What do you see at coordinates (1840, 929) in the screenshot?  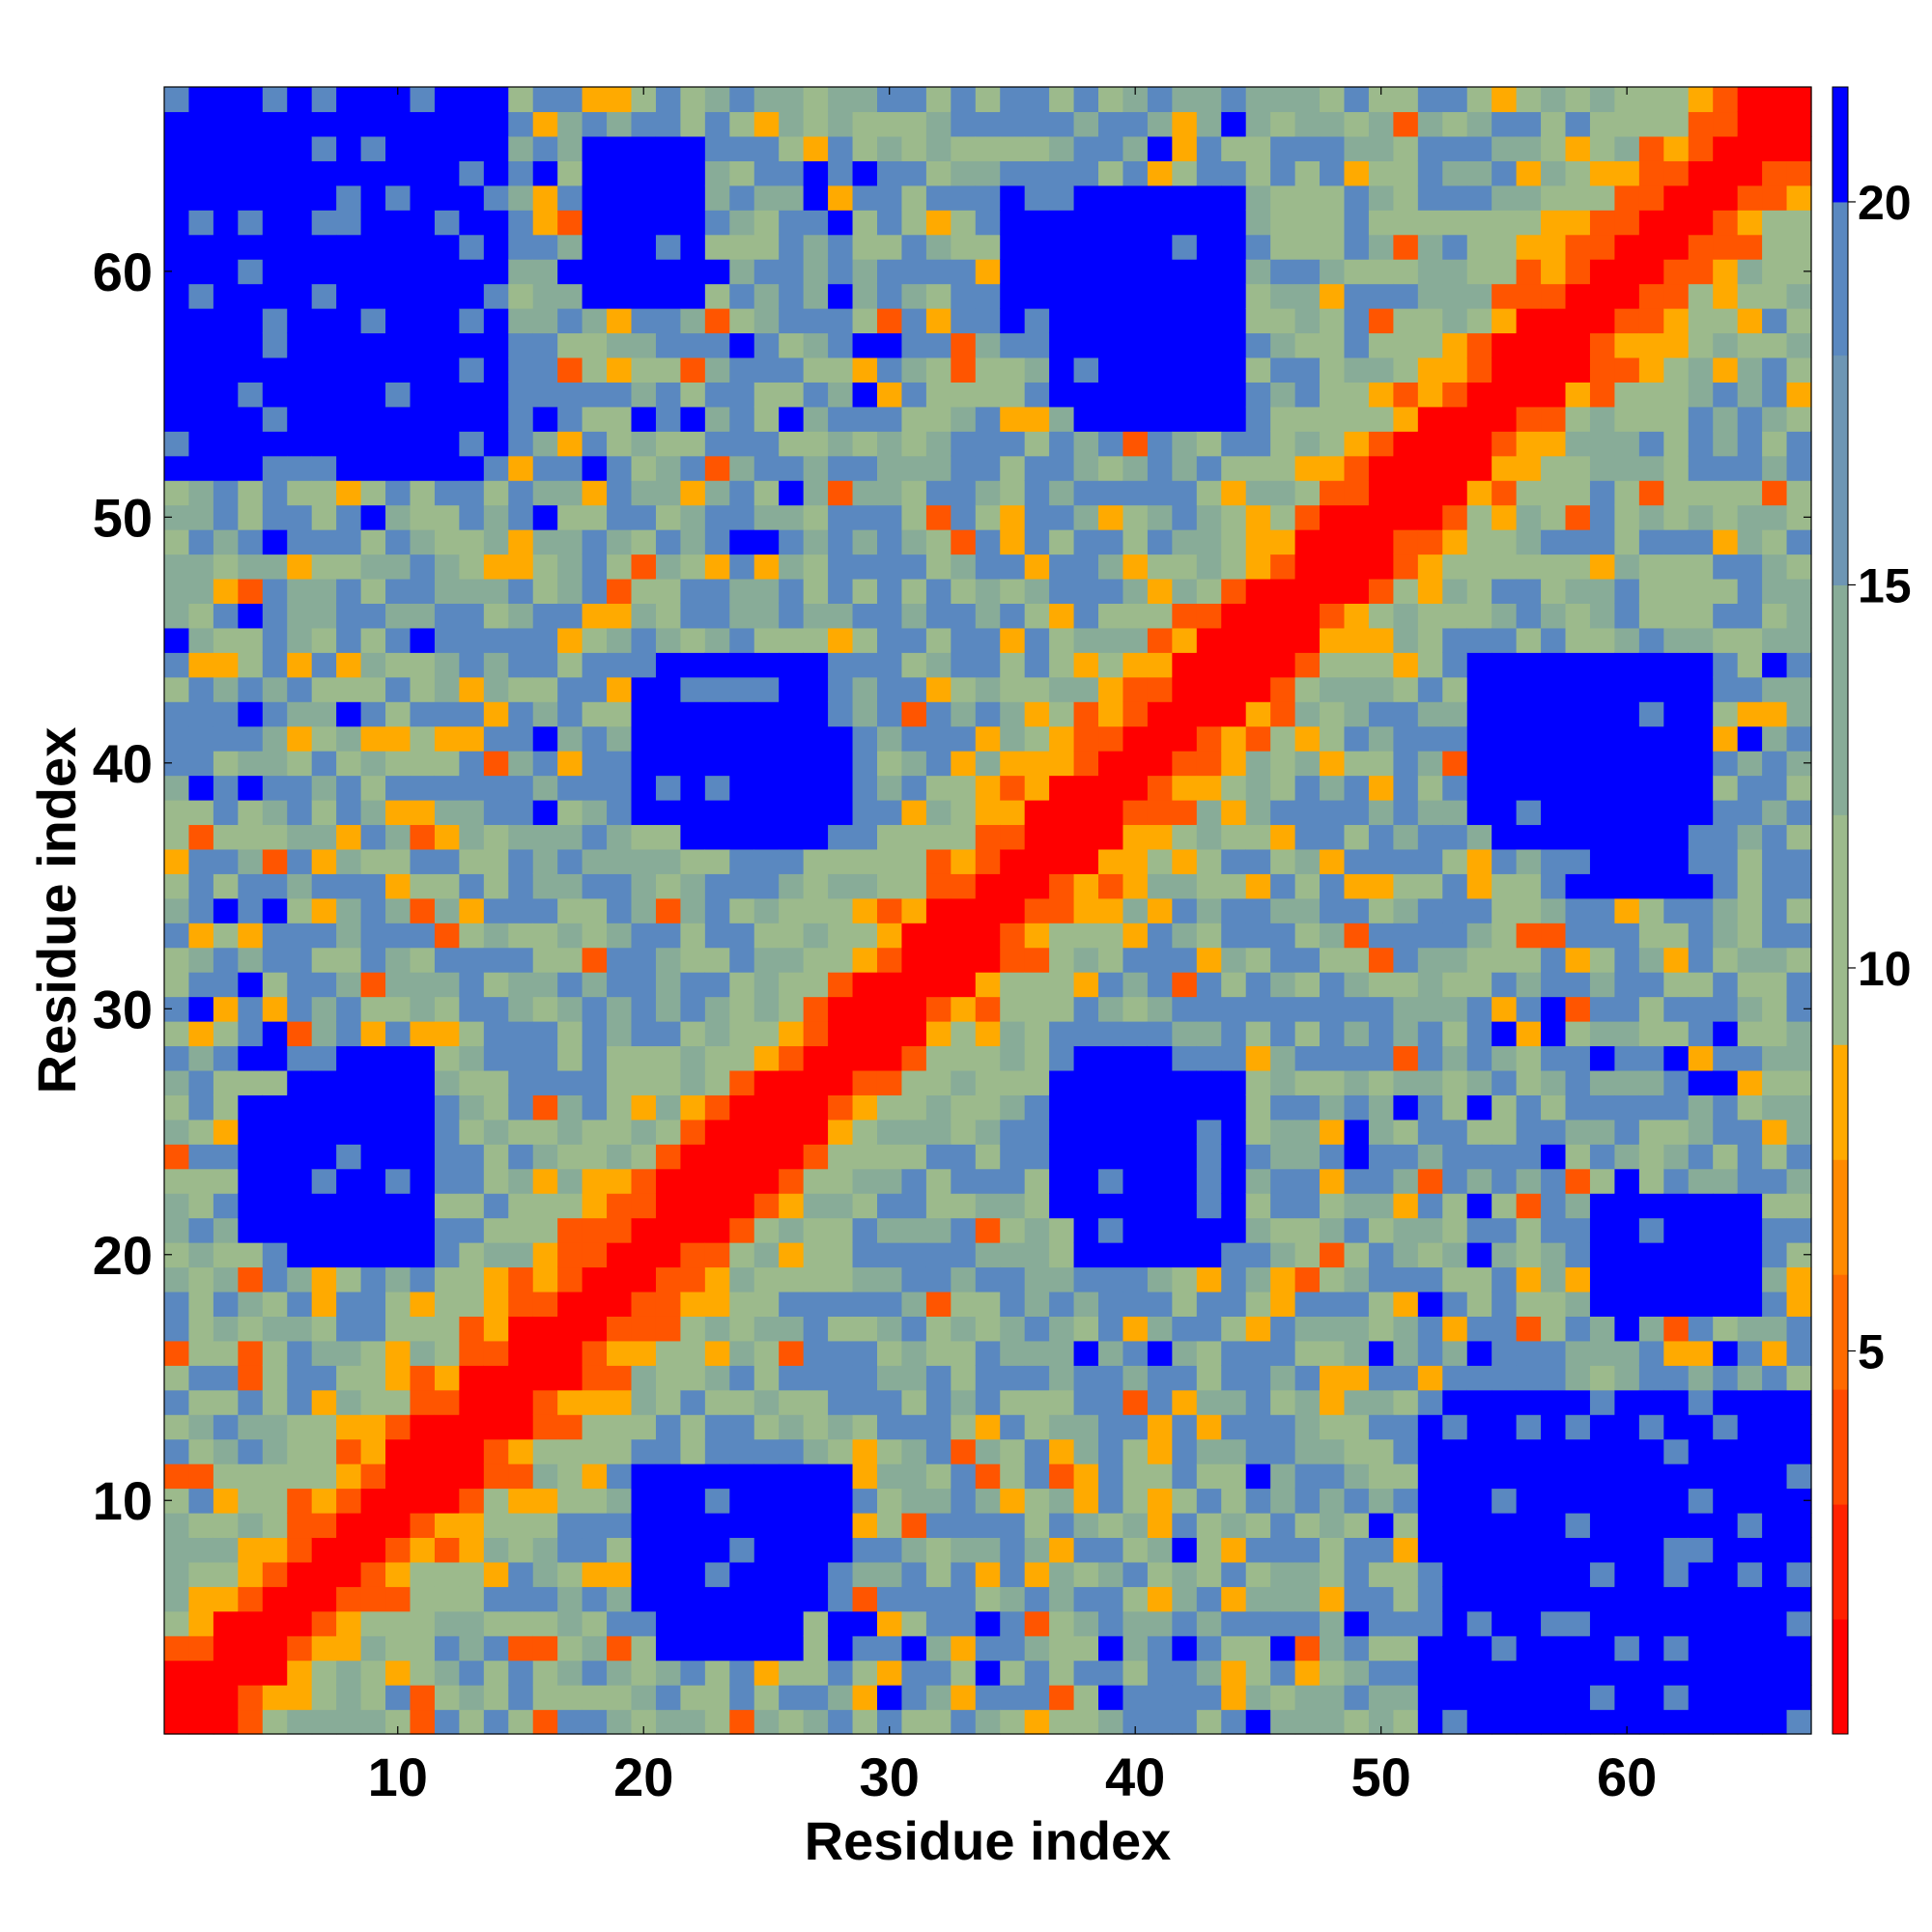 I see `colorbar-band` at bounding box center [1840, 929].